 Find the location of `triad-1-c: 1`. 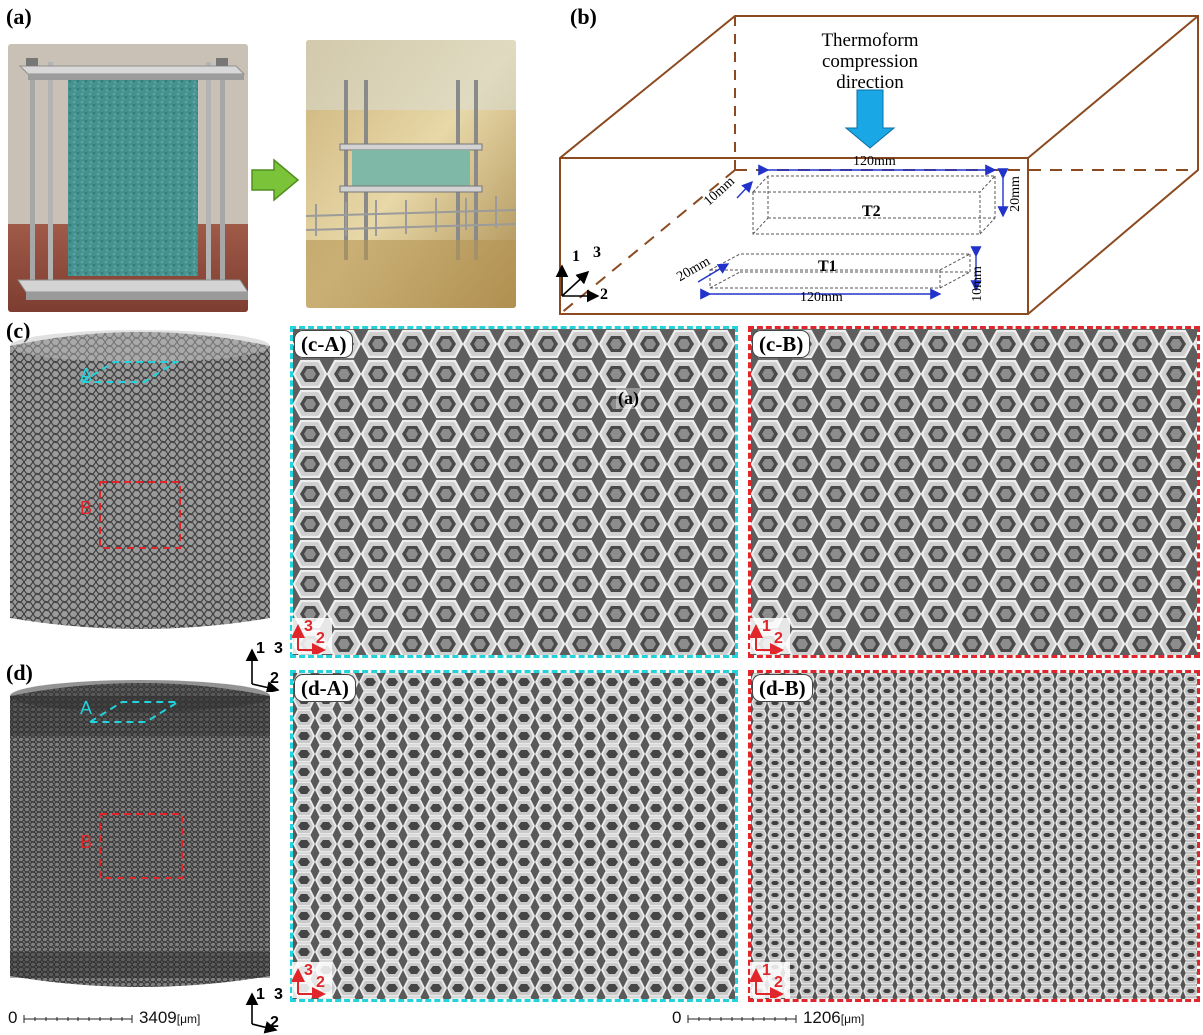

triad-1-c: 1 is located at coordinates (260, 648).